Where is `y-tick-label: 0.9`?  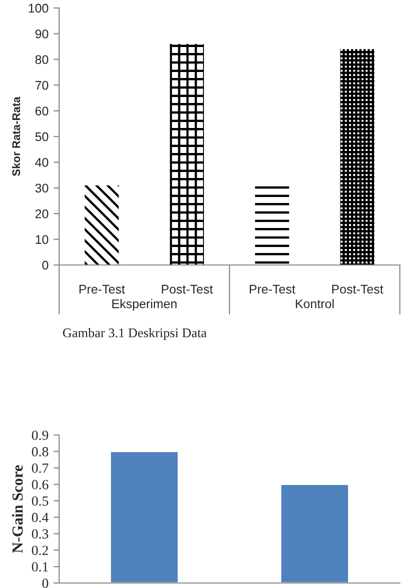 y-tick-label: 0.9 is located at coordinates (40, 435).